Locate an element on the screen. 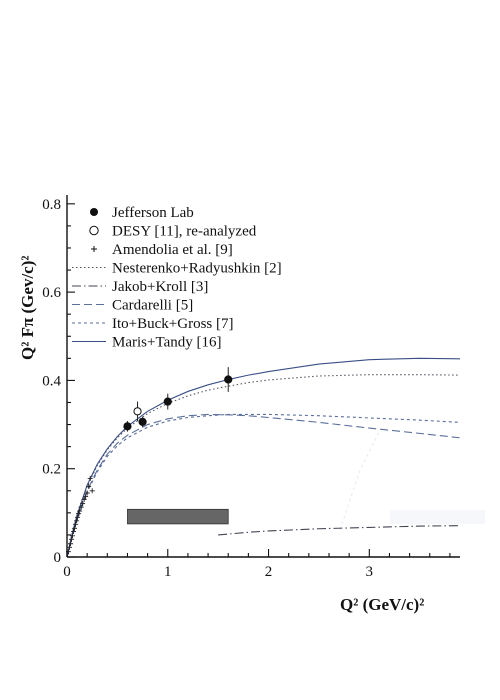  y-tick-label: 0.4 is located at coordinates (51, 381).